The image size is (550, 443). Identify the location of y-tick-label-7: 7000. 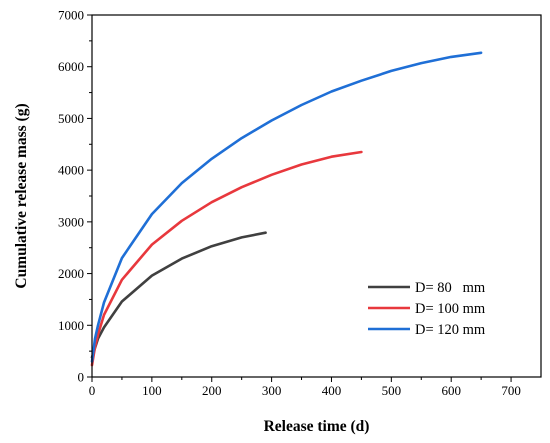
(71, 15).